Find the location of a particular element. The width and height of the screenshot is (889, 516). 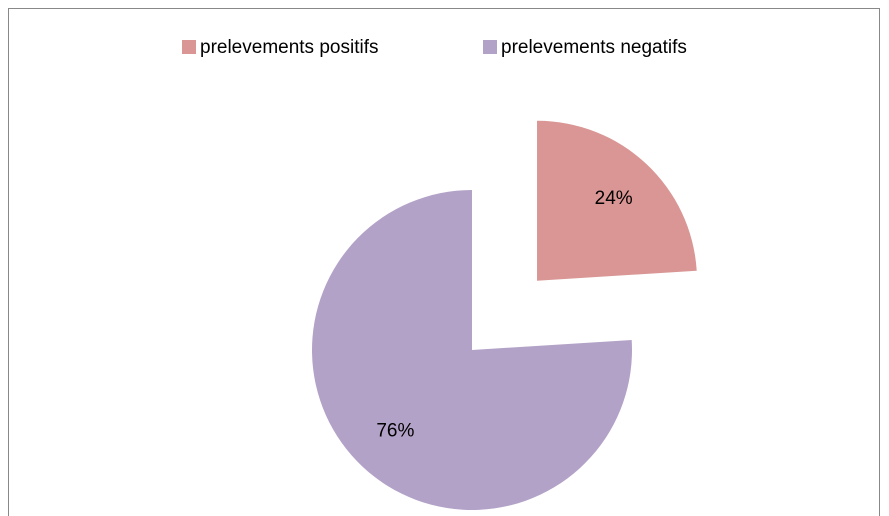

legend-label: prelevements negatifs is located at coordinates (594, 47).